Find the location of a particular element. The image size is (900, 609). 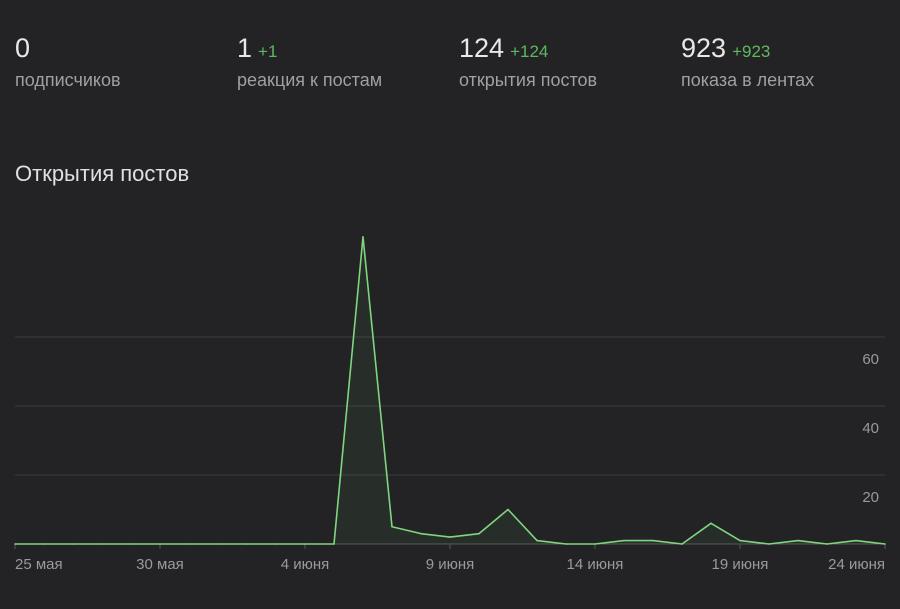

y-tick-label: 20 is located at coordinates (870, 497).